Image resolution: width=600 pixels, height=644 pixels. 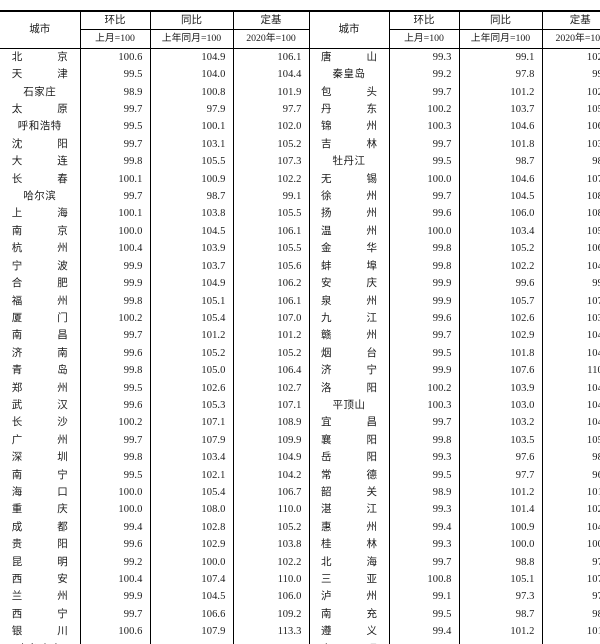 What do you see at coordinates (191, 353) in the screenshot?
I see `cell-yoy-left: 105.2` at bounding box center [191, 353].